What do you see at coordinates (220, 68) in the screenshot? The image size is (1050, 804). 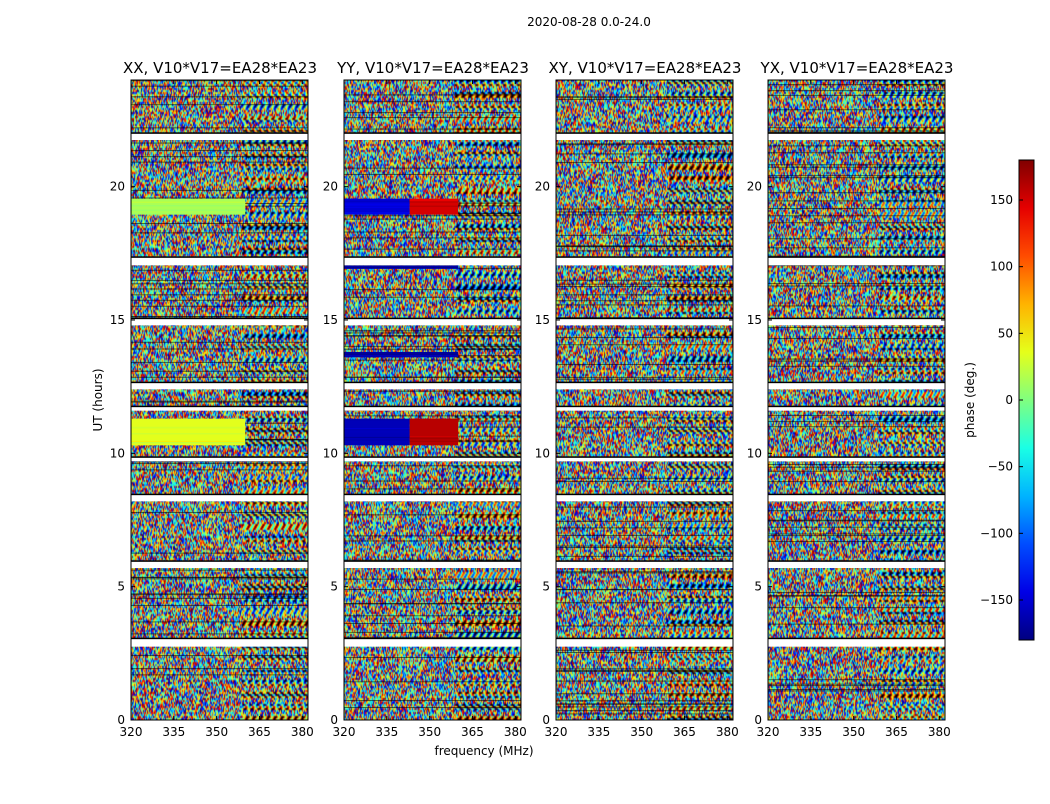 I see `panel-title-xx: XX, V10*V17=EA28*EA23` at bounding box center [220, 68].